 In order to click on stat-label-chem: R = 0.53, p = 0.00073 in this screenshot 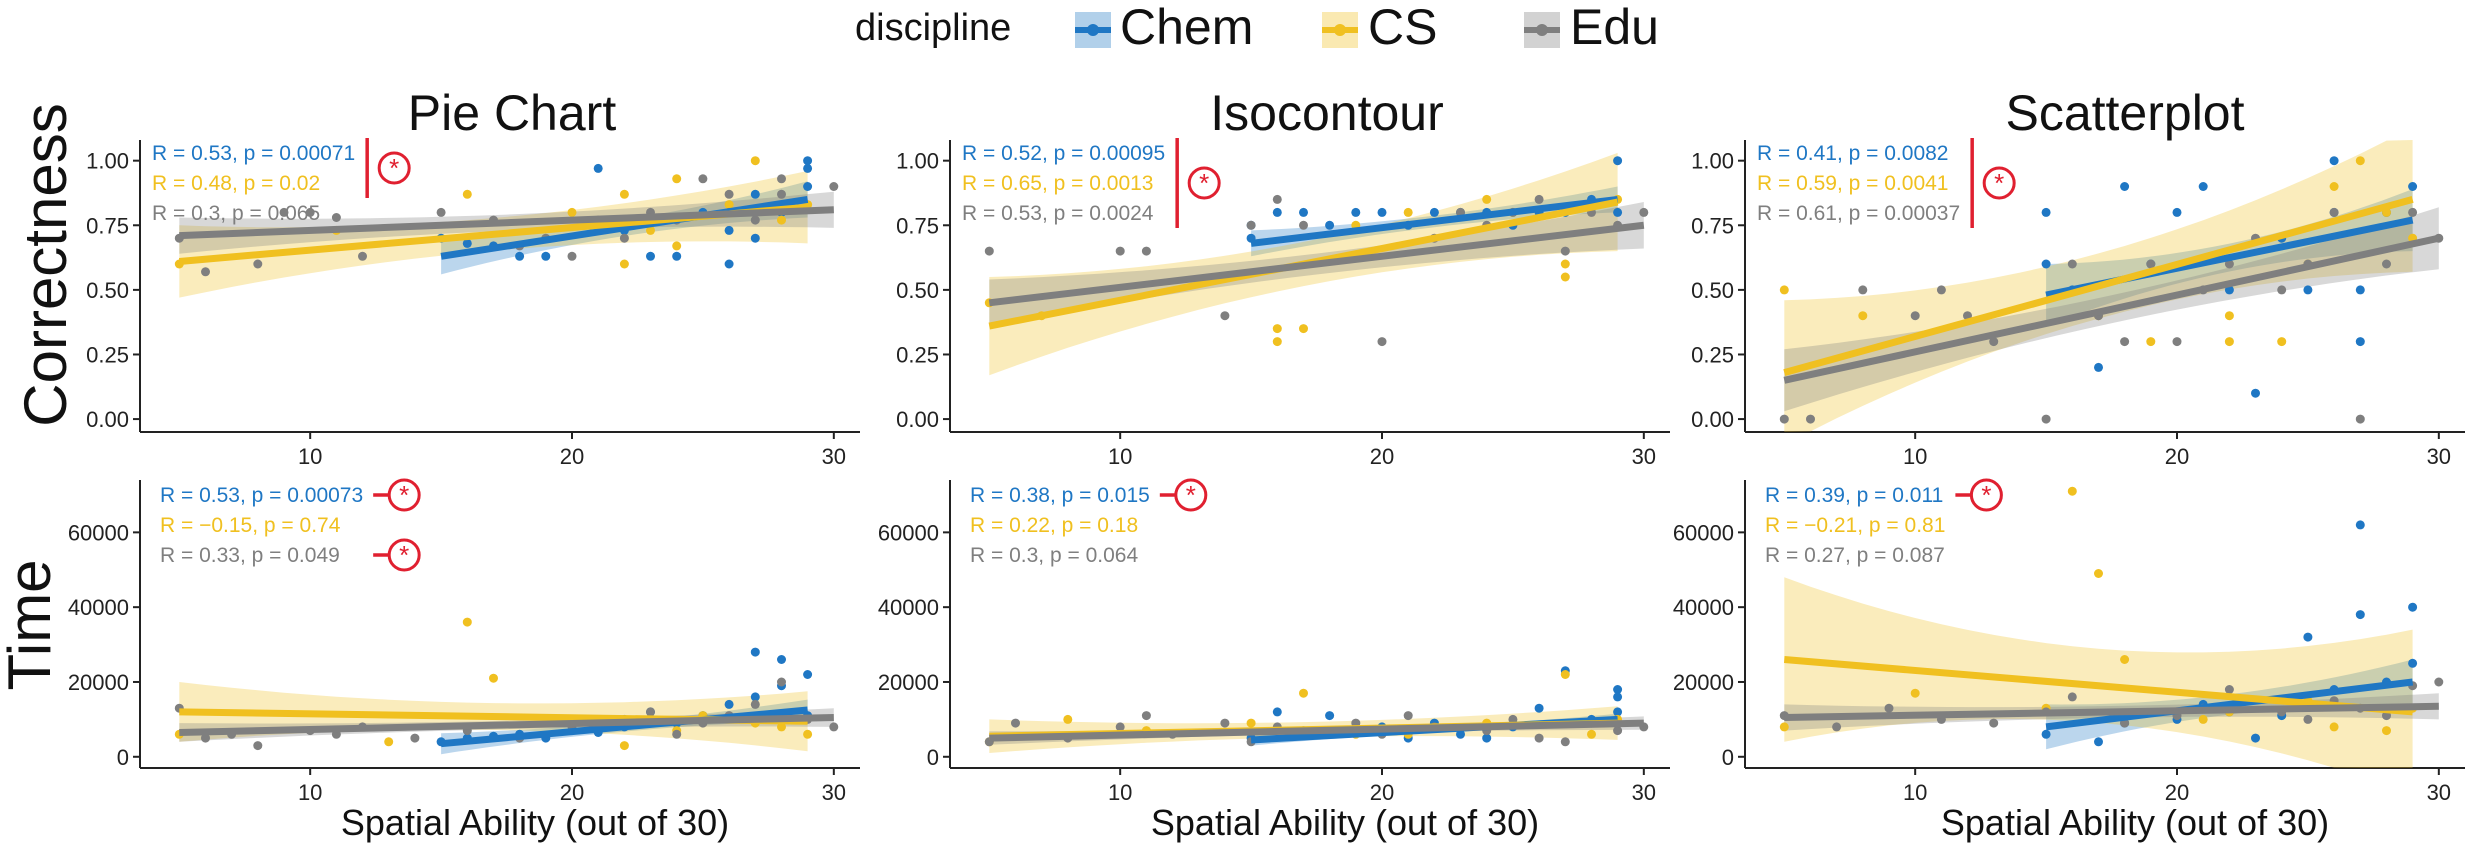, I will do `click(261, 495)`.